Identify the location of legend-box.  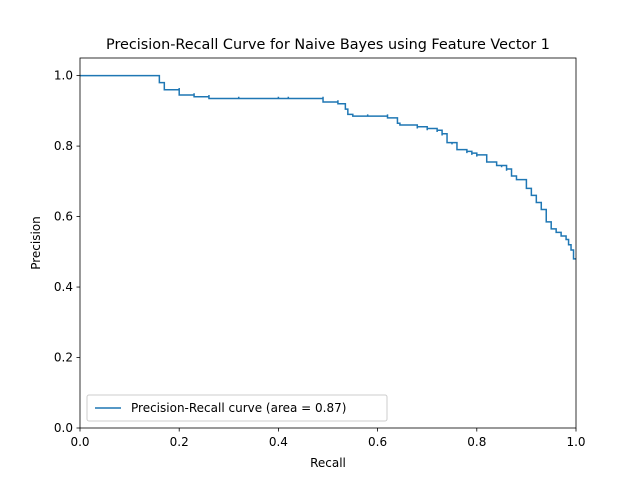
(237, 408).